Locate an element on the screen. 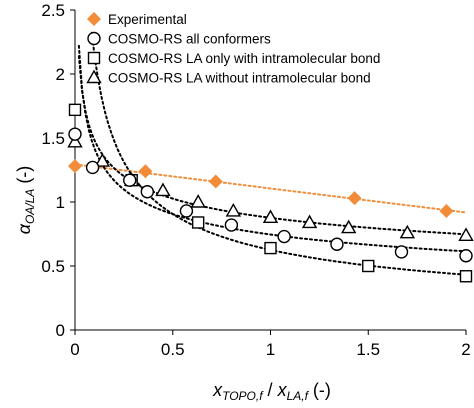 This screenshot has width=474, height=408. legend-marker-triangle is located at coordinates (94, 76).